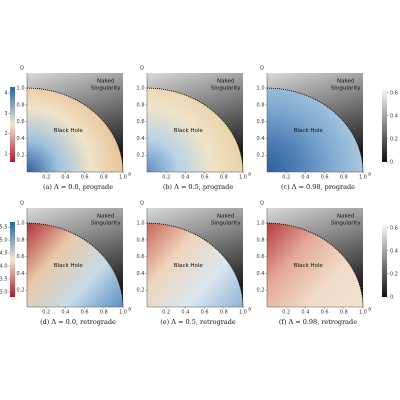 The image size is (400, 400). I want to click on colorbar-tick-label: 0., so click(392, 163).